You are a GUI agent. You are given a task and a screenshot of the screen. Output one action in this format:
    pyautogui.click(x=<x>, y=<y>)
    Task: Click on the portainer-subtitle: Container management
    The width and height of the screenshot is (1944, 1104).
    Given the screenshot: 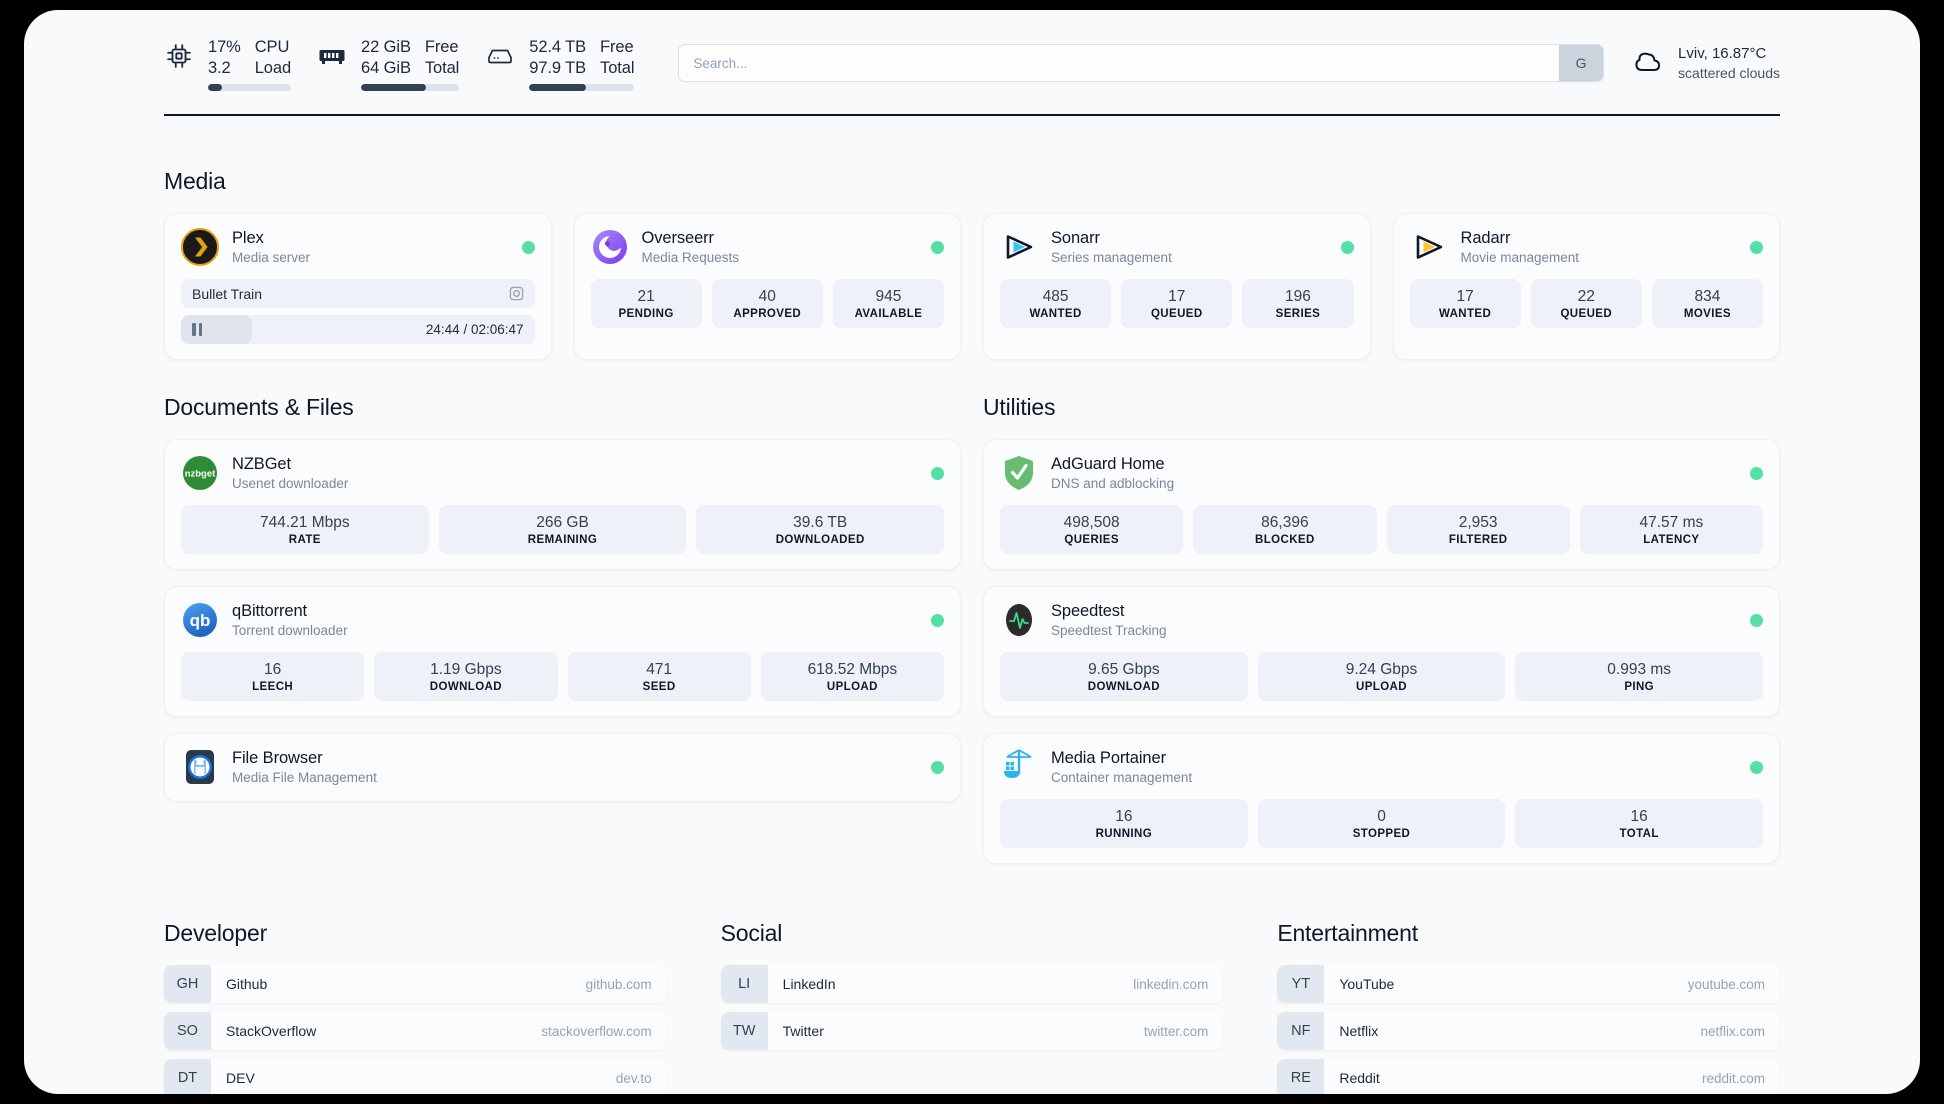 What is the action you would take?
    pyautogui.click(x=1122, y=777)
    